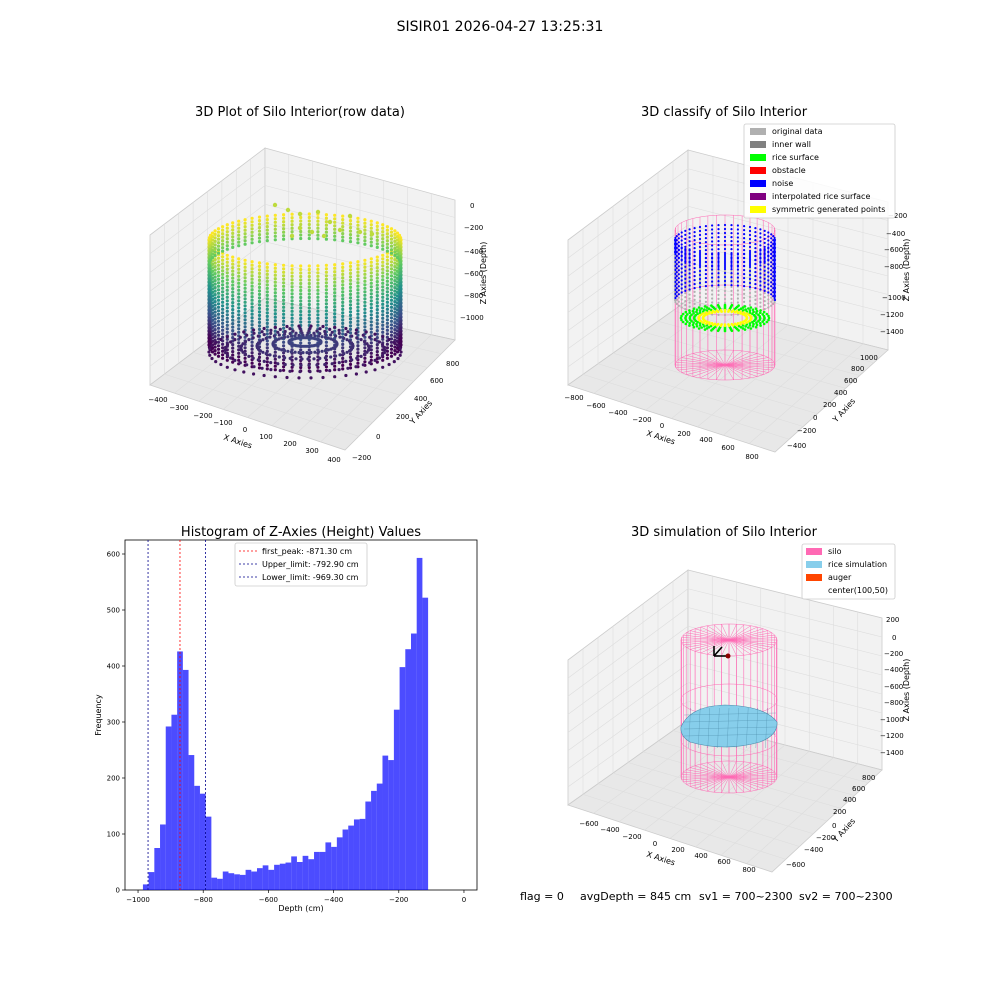 The image size is (1000, 1000). Describe the element at coordinates (751, 457) in the screenshot. I see `x-tick-label: 800` at that location.